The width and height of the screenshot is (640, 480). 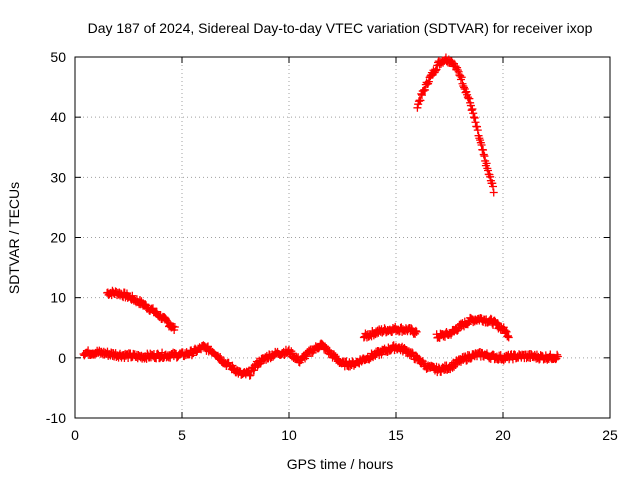 I want to click on x-tick-label: 25, so click(x=610, y=435).